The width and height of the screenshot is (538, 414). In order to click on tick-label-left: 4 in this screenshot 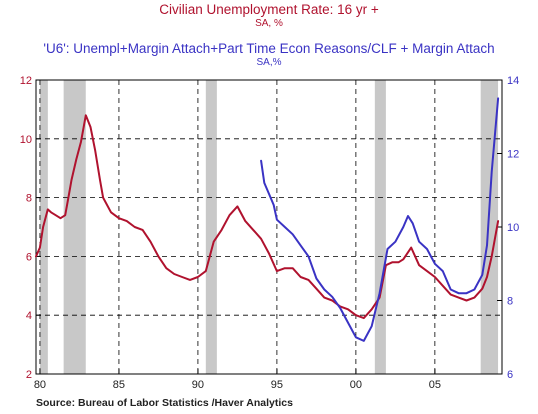, I will do `click(29, 316)`.